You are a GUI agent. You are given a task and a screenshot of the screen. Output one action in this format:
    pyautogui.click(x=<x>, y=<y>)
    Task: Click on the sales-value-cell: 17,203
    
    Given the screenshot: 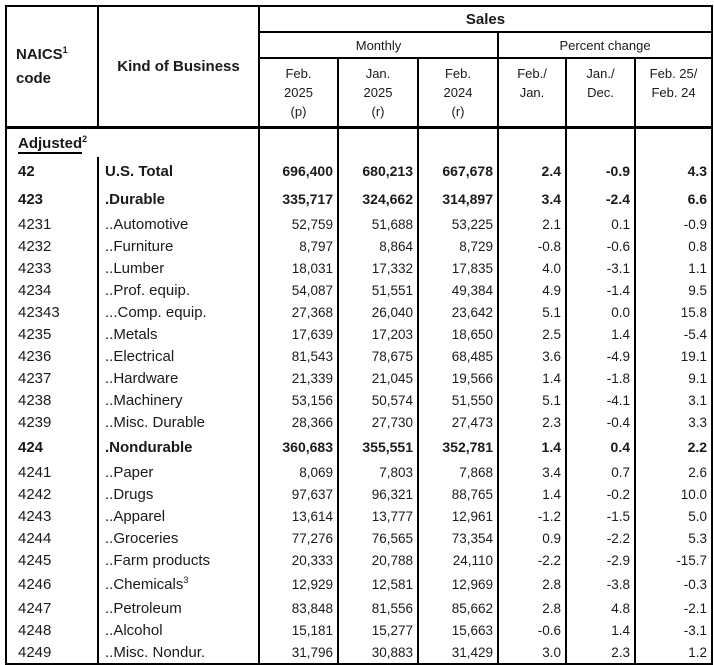 What is the action you would take?
    pyautogui.click(x=378, y=334)
    